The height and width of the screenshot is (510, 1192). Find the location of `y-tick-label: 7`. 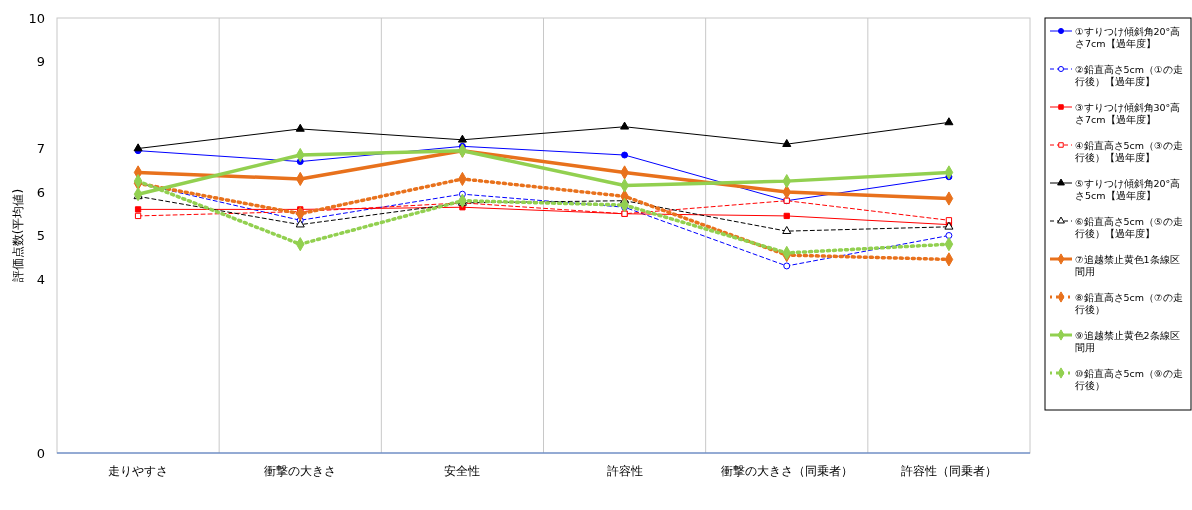

y-tick-label: 7 is located at coordinates (40, 149).